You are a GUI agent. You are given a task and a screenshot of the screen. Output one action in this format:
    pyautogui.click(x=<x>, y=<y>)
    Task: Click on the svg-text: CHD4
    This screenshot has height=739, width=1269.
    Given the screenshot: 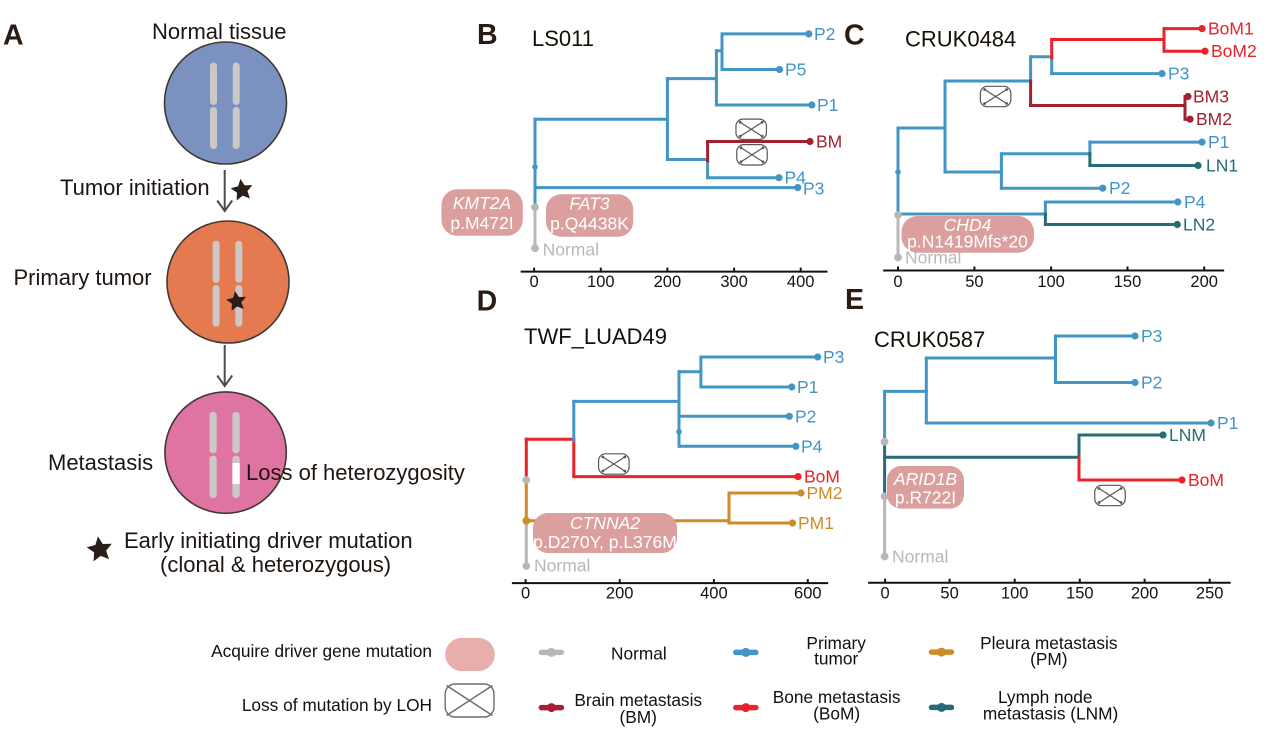 What is the action you would take?
    pyautogui.click(x=968, y=225)
    